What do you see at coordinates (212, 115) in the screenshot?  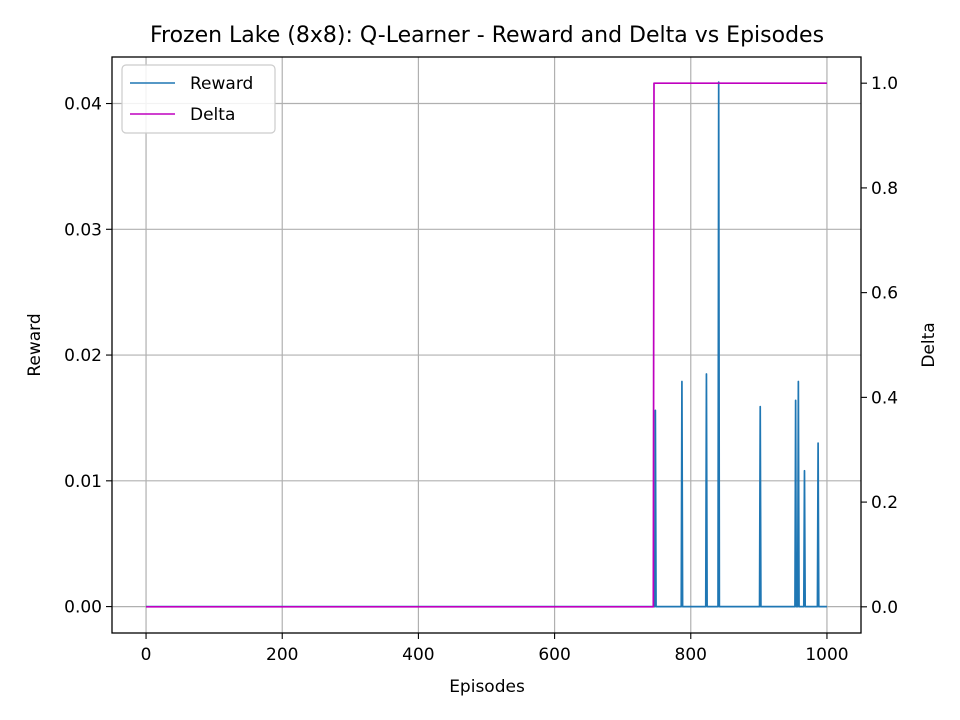 I see `legend-label-delta: Delta` at bounding box center [212, 115].